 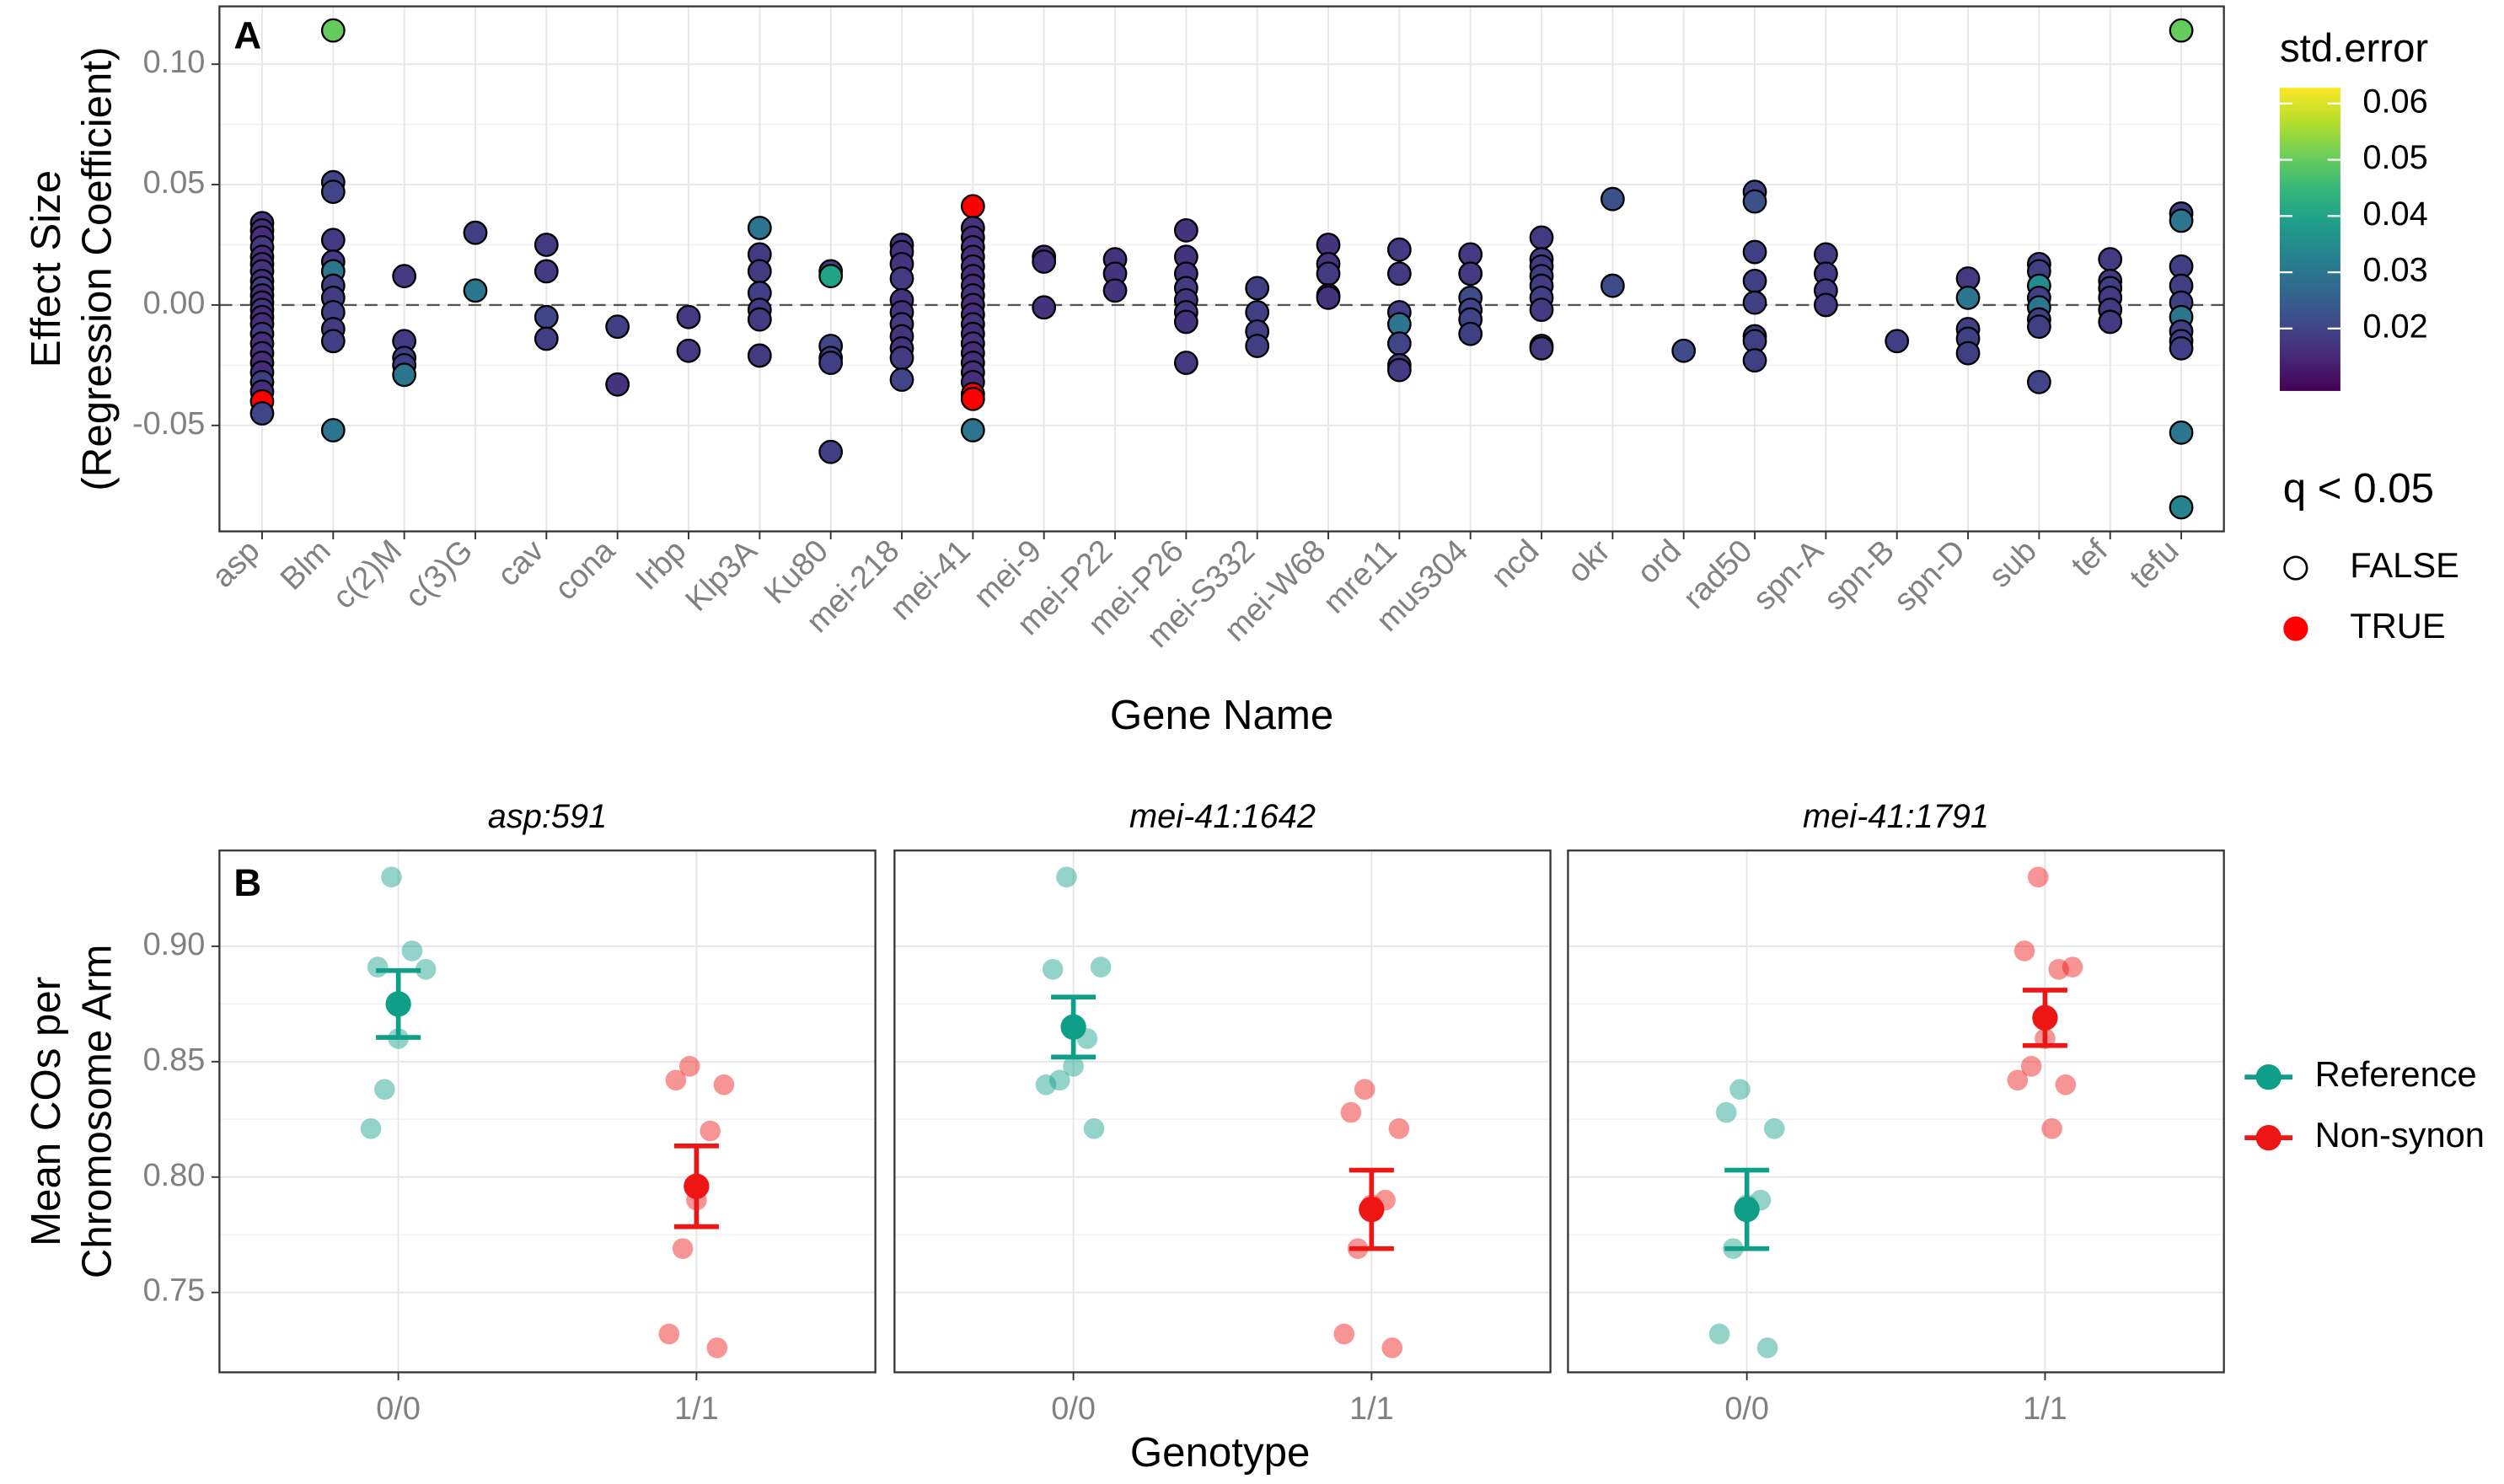 What do you see at coordinates (46, 268) in the screenshot?
I see `y-axis-title: Effect Size` at bounding box center [46, 268].